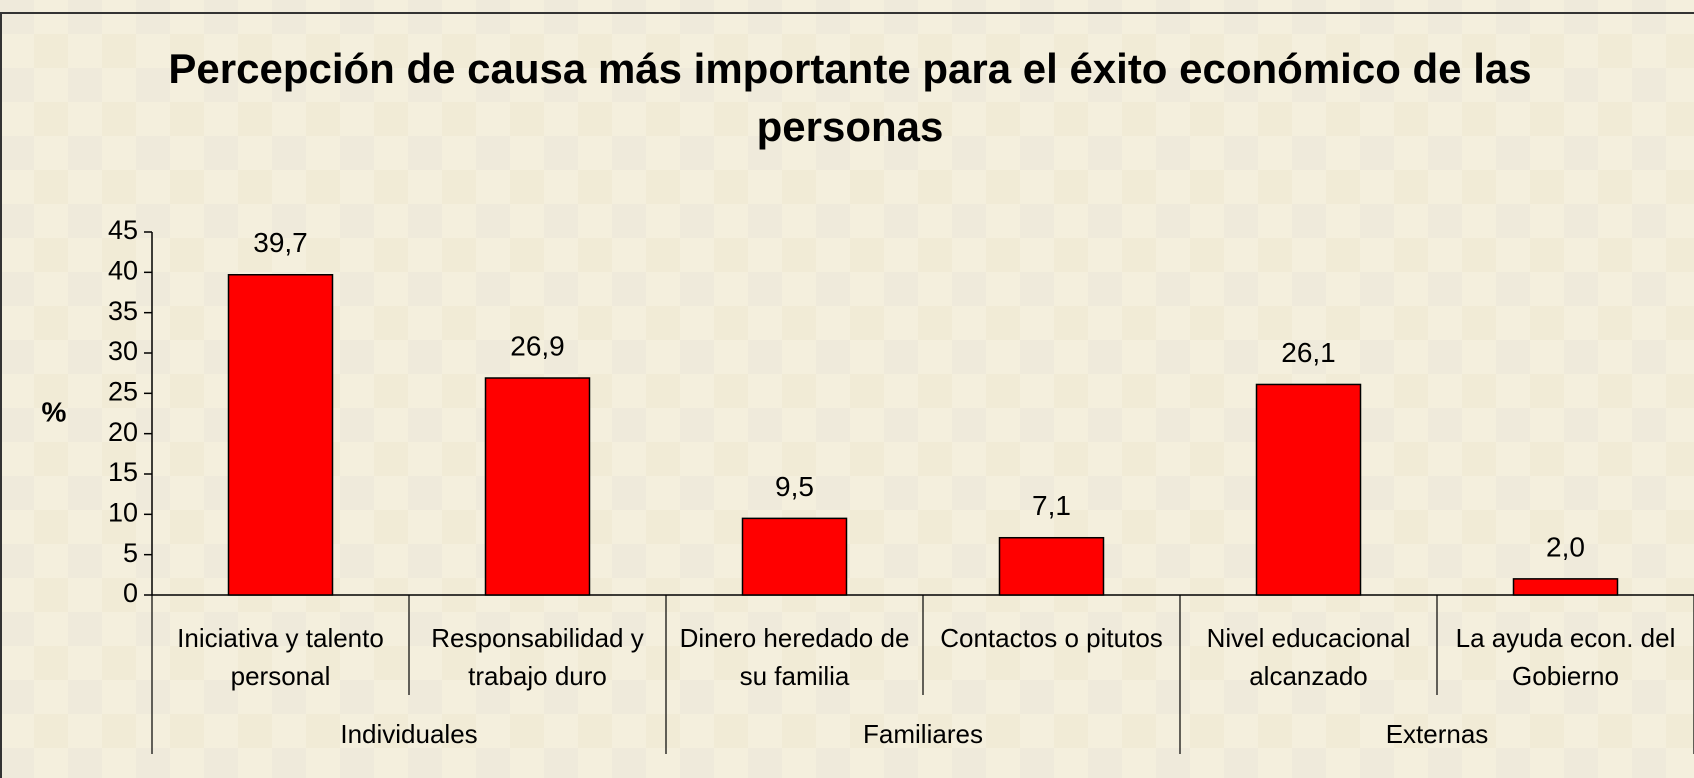 The height and width of the screenshot is (778, 1694). Describe the element at coordinates (54, 411) in the screenshot. I see `y-axis-label: %` at that location.